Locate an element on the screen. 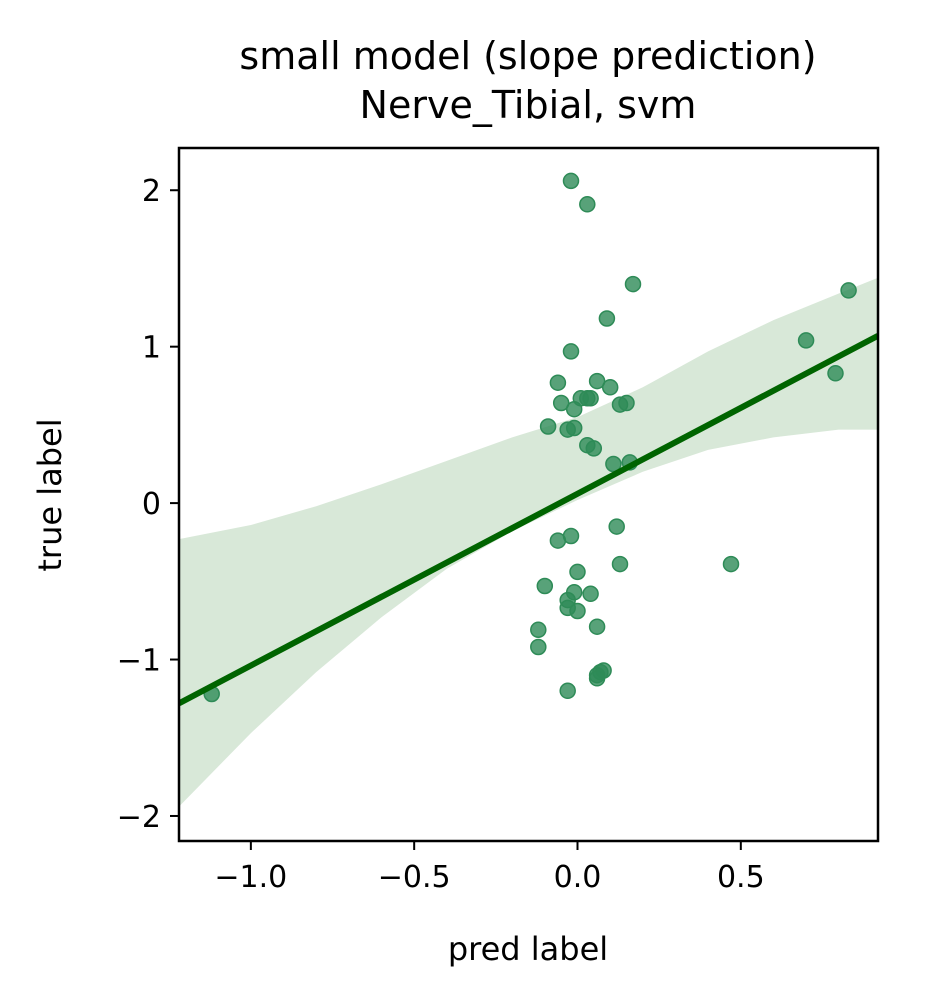  y-tick-label: 2 is located at coordinates (151, 191).